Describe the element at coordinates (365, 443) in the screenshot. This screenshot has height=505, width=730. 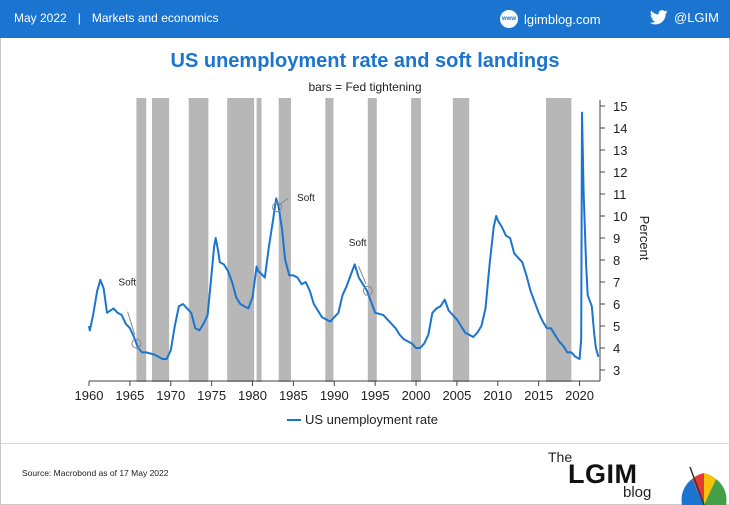
I see `footer-divider` at that location.